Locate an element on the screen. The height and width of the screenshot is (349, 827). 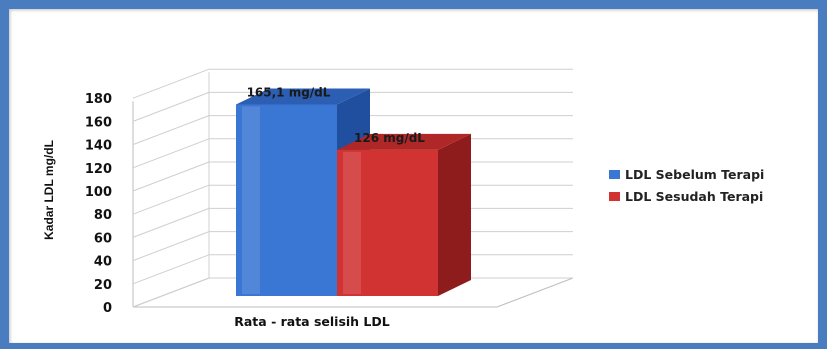
bar-sebelum-front is located at coordinates (286, 200).